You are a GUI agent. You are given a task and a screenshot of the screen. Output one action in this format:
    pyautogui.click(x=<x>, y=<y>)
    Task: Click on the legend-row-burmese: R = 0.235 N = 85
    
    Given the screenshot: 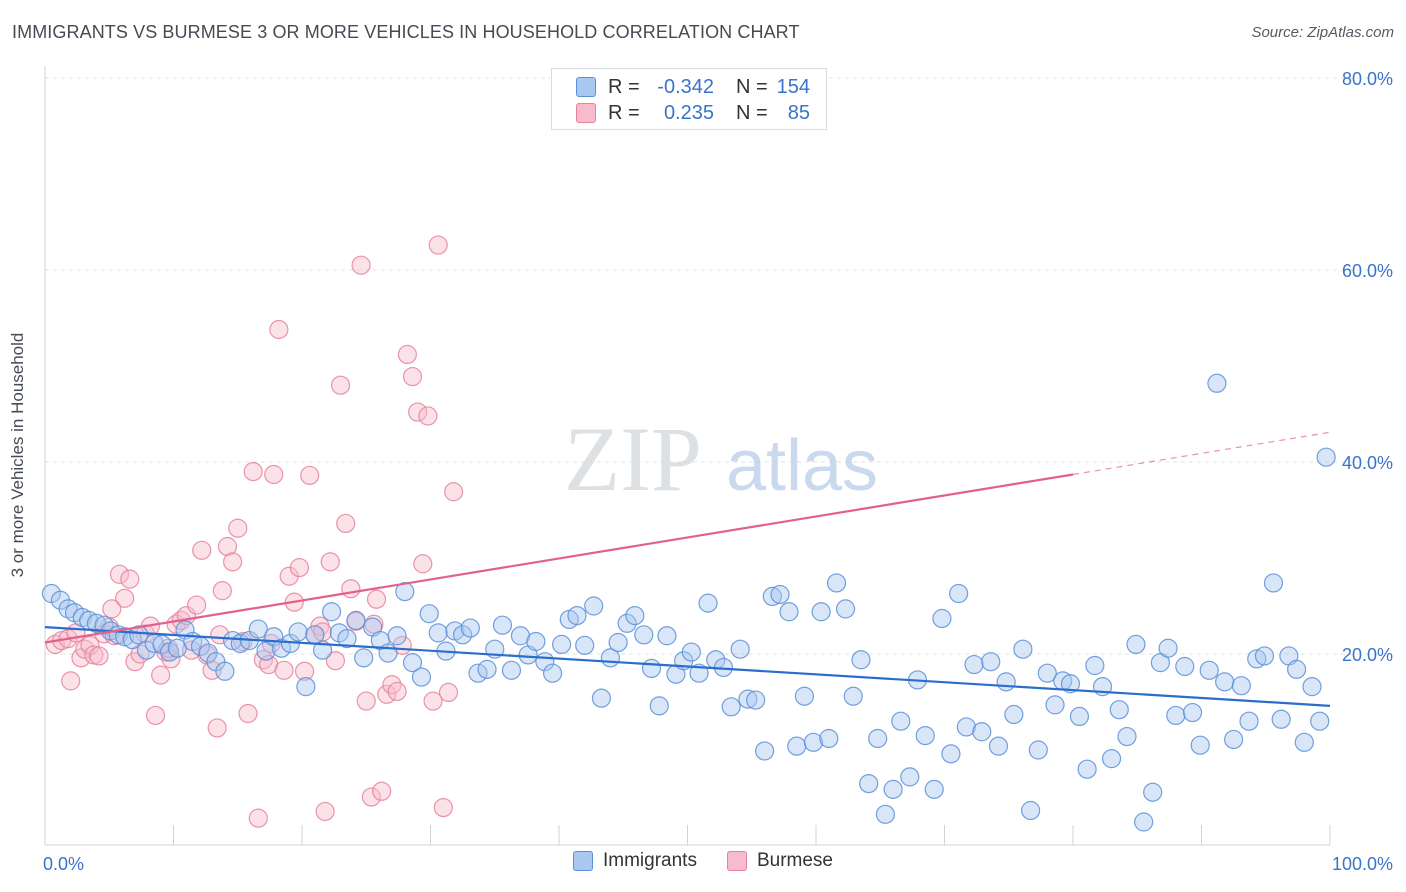 What is the action you would take?
    pyautogui.click(x=693, y=113)
    